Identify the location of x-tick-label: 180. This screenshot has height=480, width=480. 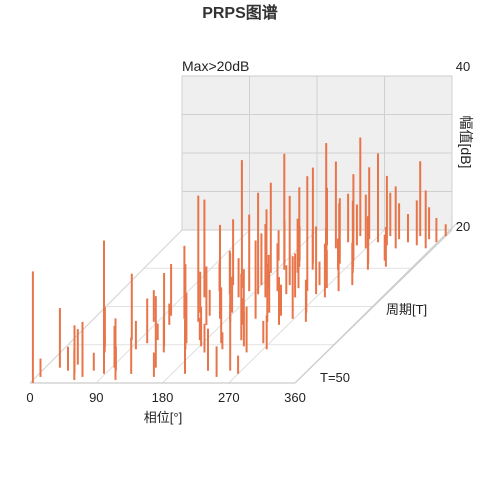
(163, 397).